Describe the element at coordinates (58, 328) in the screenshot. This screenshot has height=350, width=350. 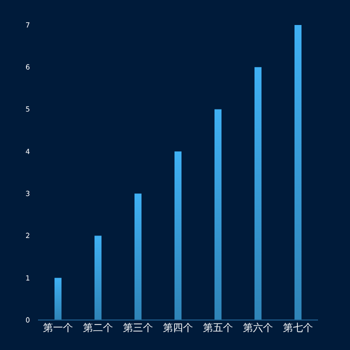
I see `x-tick-label: 第一个` at that location.